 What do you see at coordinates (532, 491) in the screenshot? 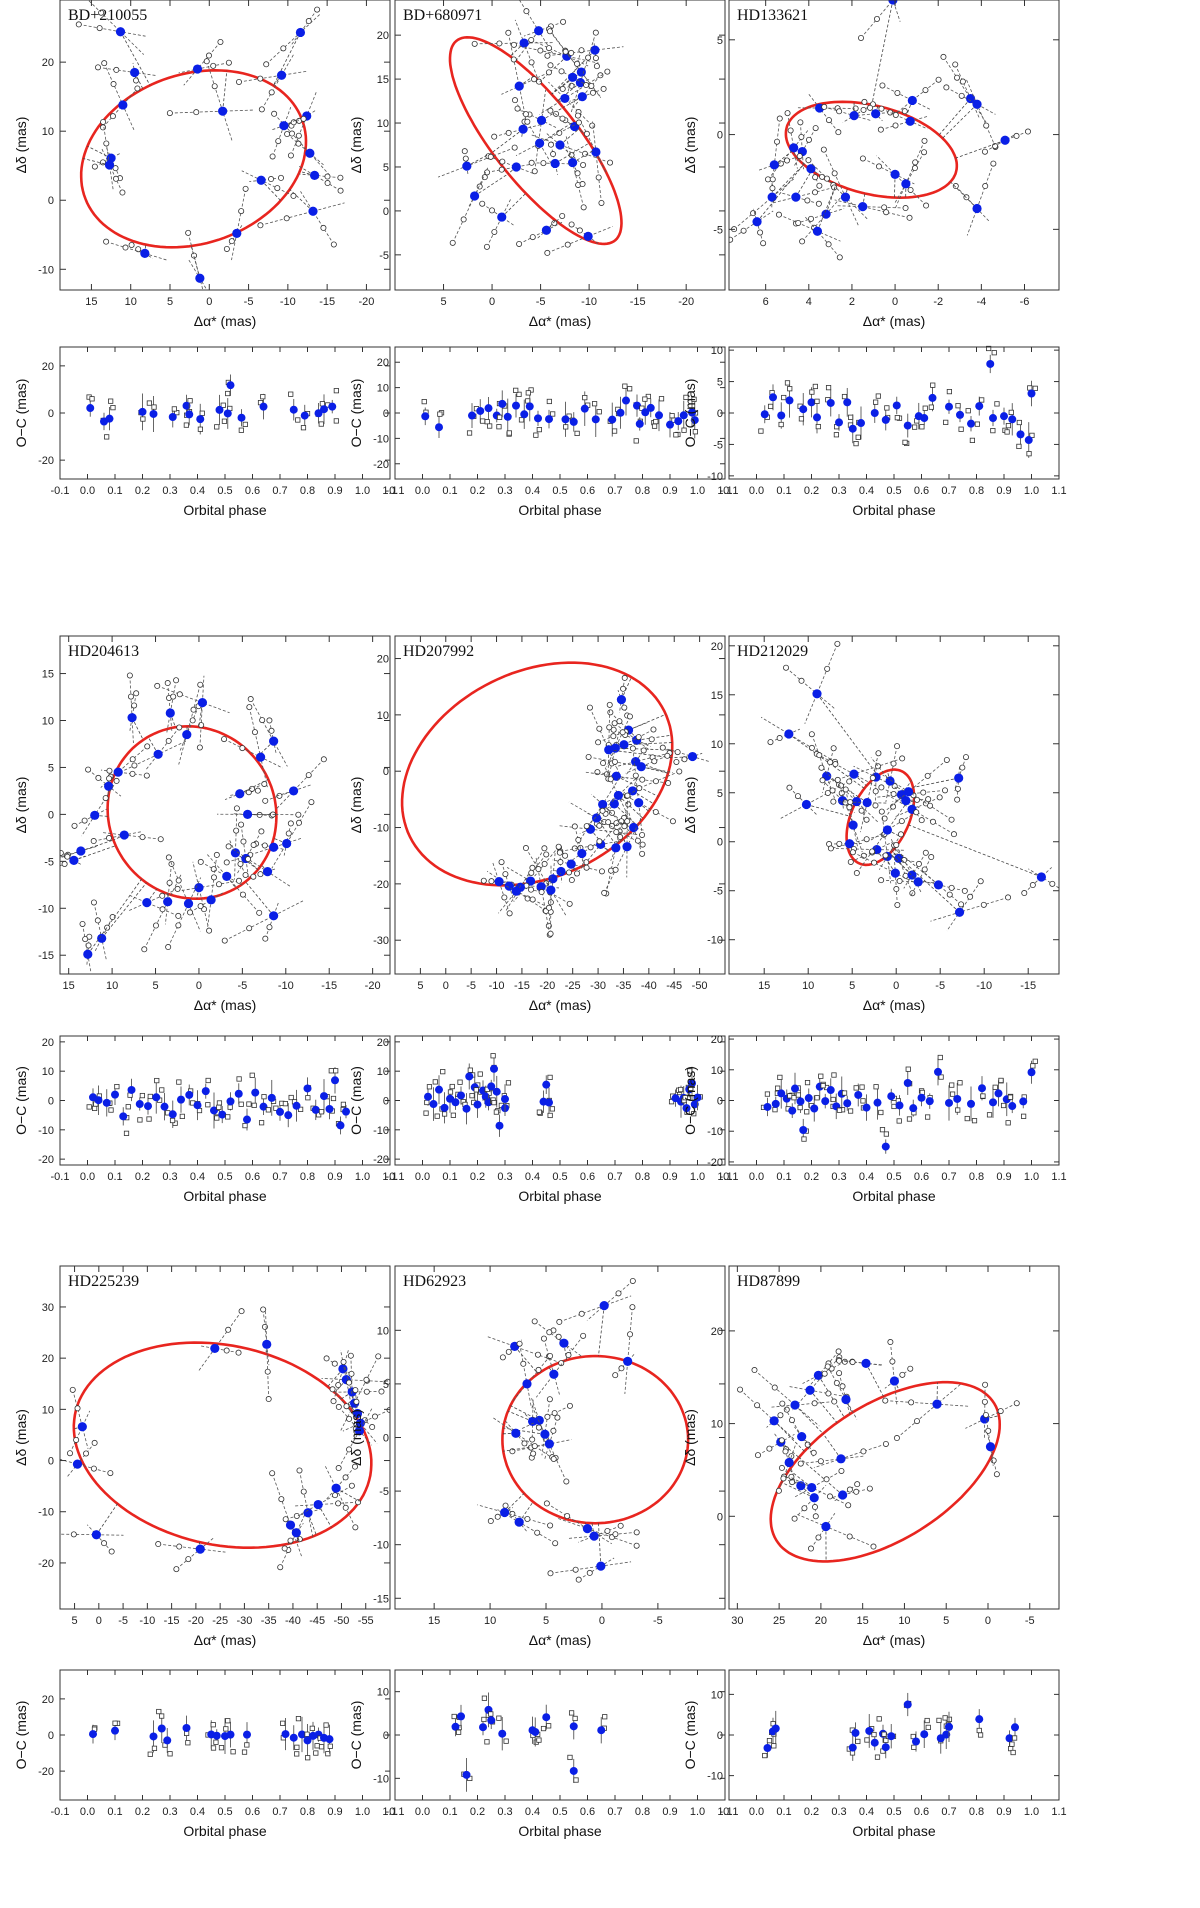
I see `phase-tick-label: 0.4` at bounding box center [532, 491].